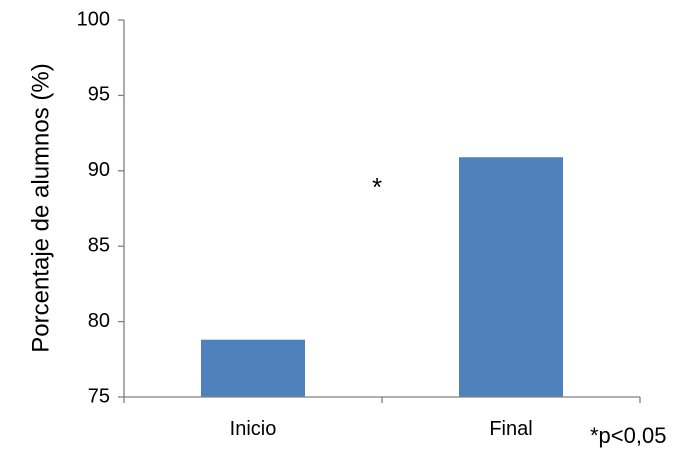  I want to click on bar-final, so click(511, 277).